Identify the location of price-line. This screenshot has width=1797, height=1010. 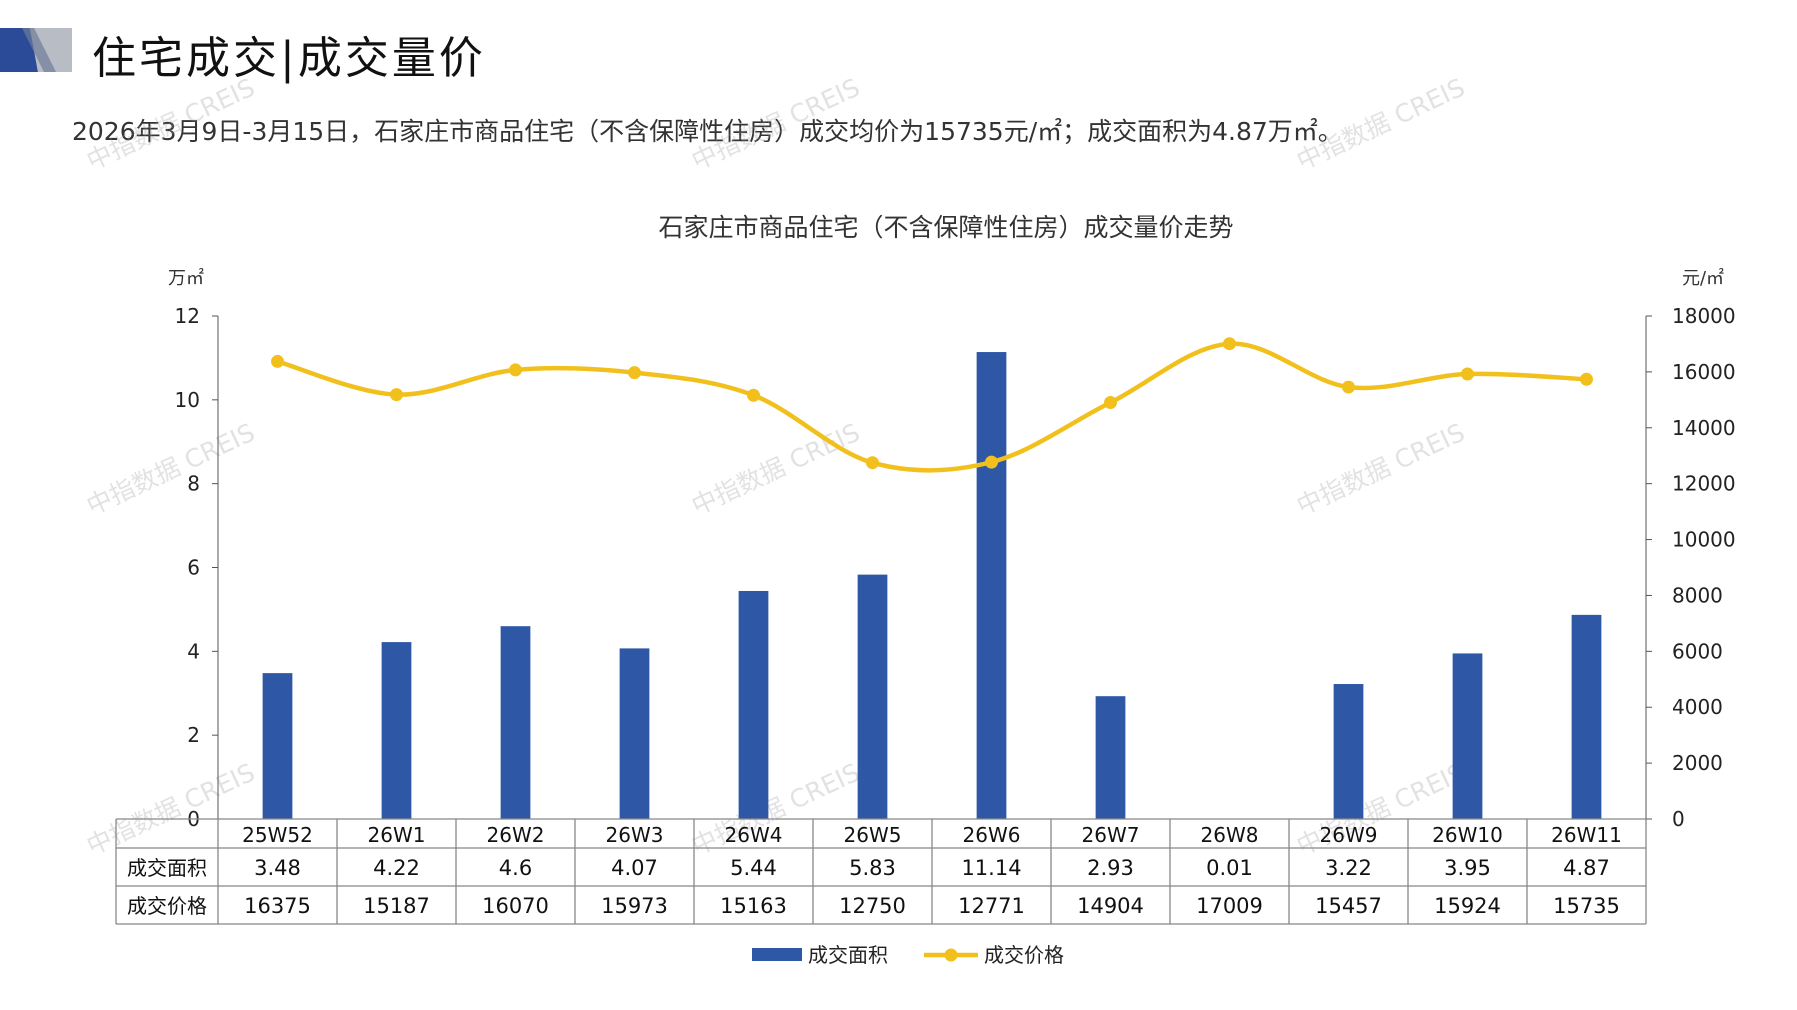
(931, 407).